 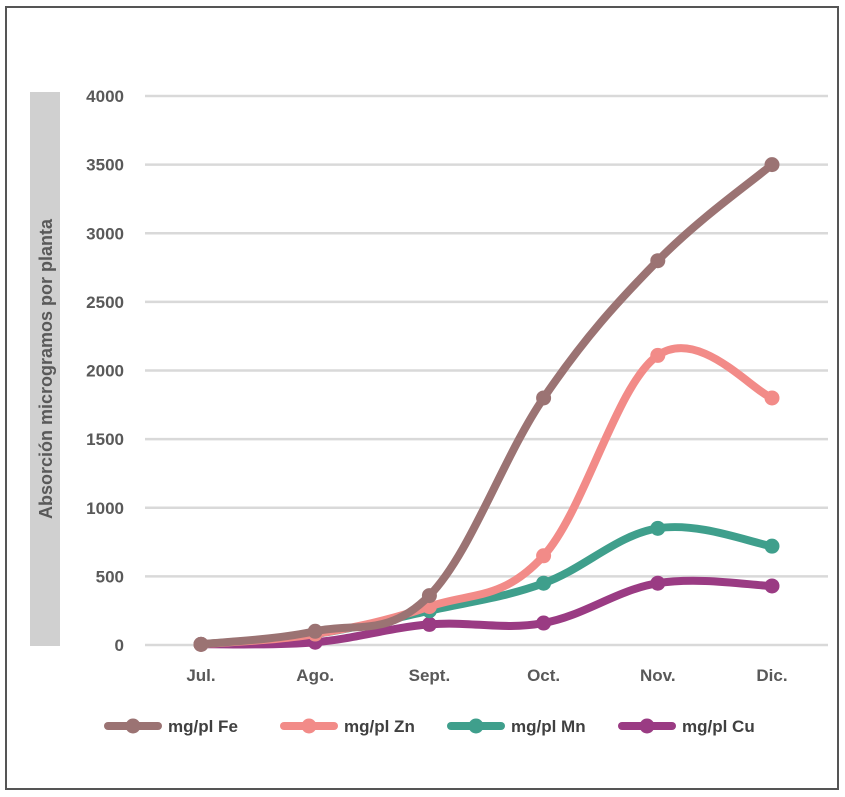 I want to click on legend-item: mg/pl Fe, so click(x=171, y=726).